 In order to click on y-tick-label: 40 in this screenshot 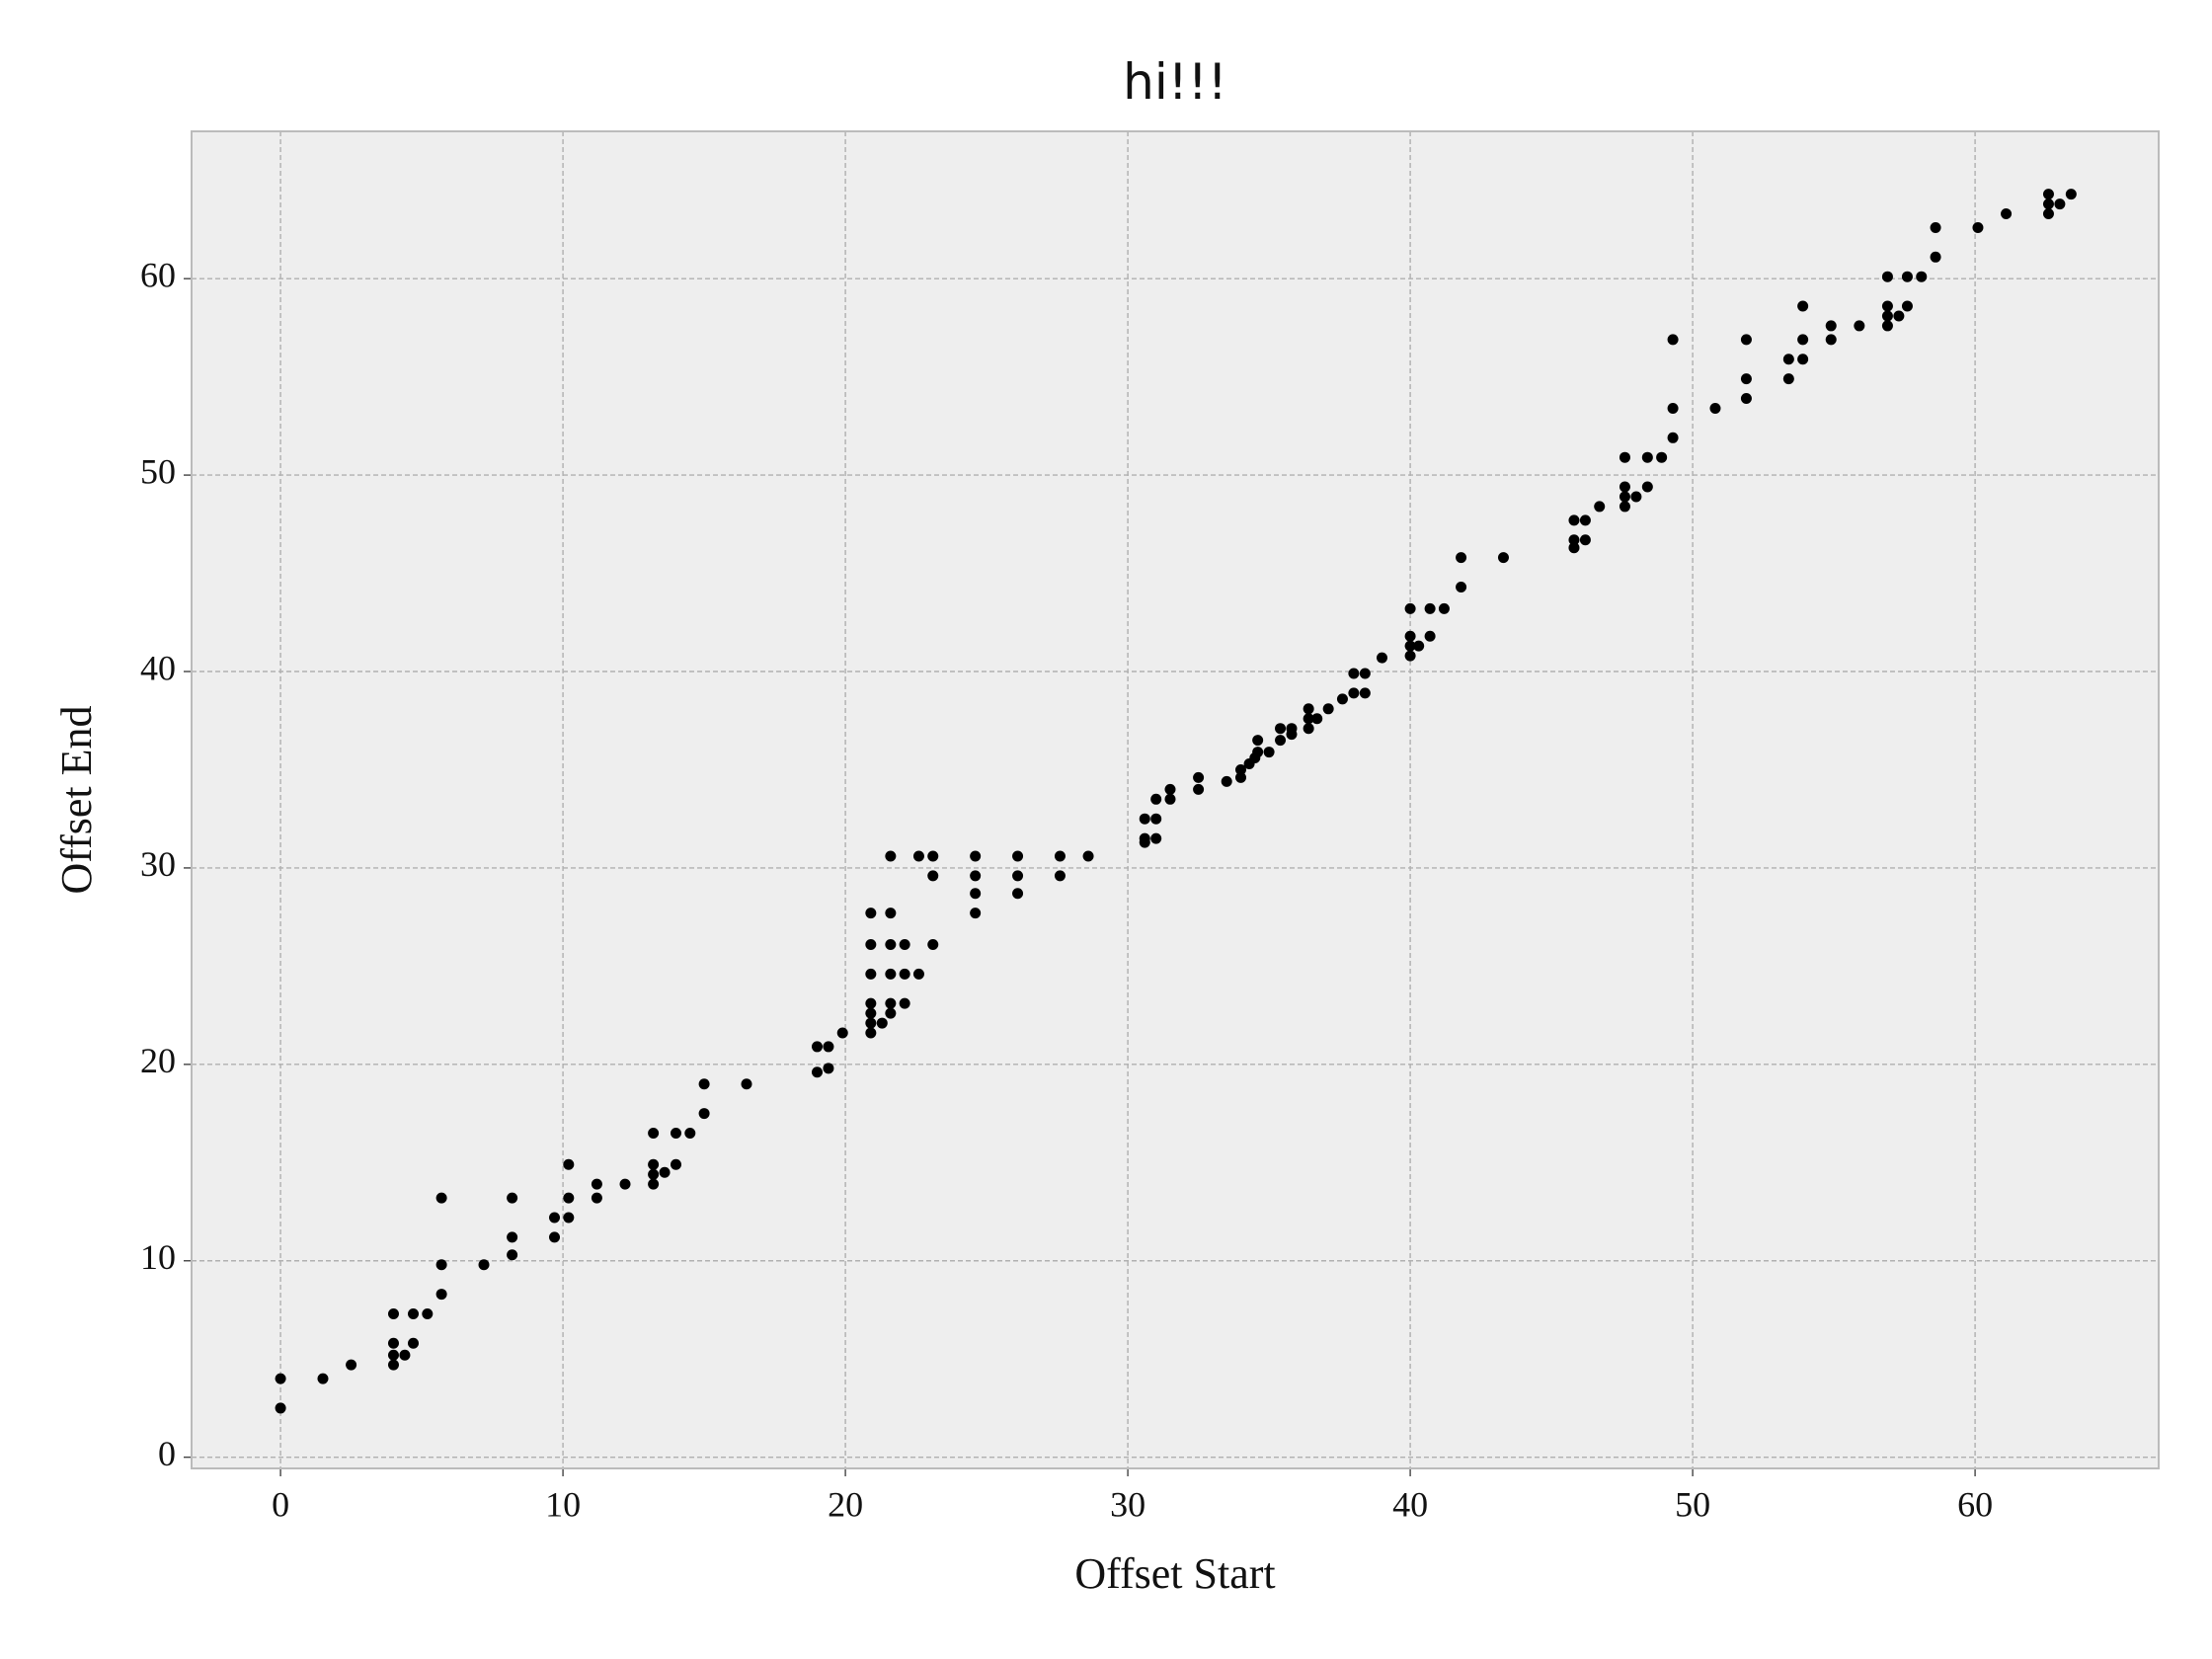, I will do `click(158, 668)`.